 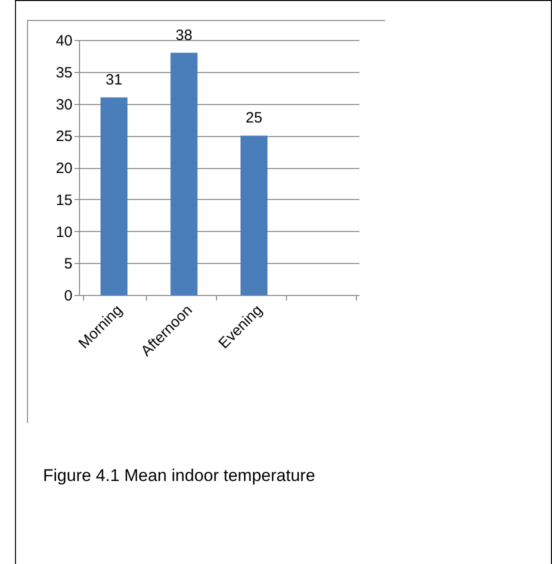 I want to click on y-tick-label: 10, so click(x=64, y=232).